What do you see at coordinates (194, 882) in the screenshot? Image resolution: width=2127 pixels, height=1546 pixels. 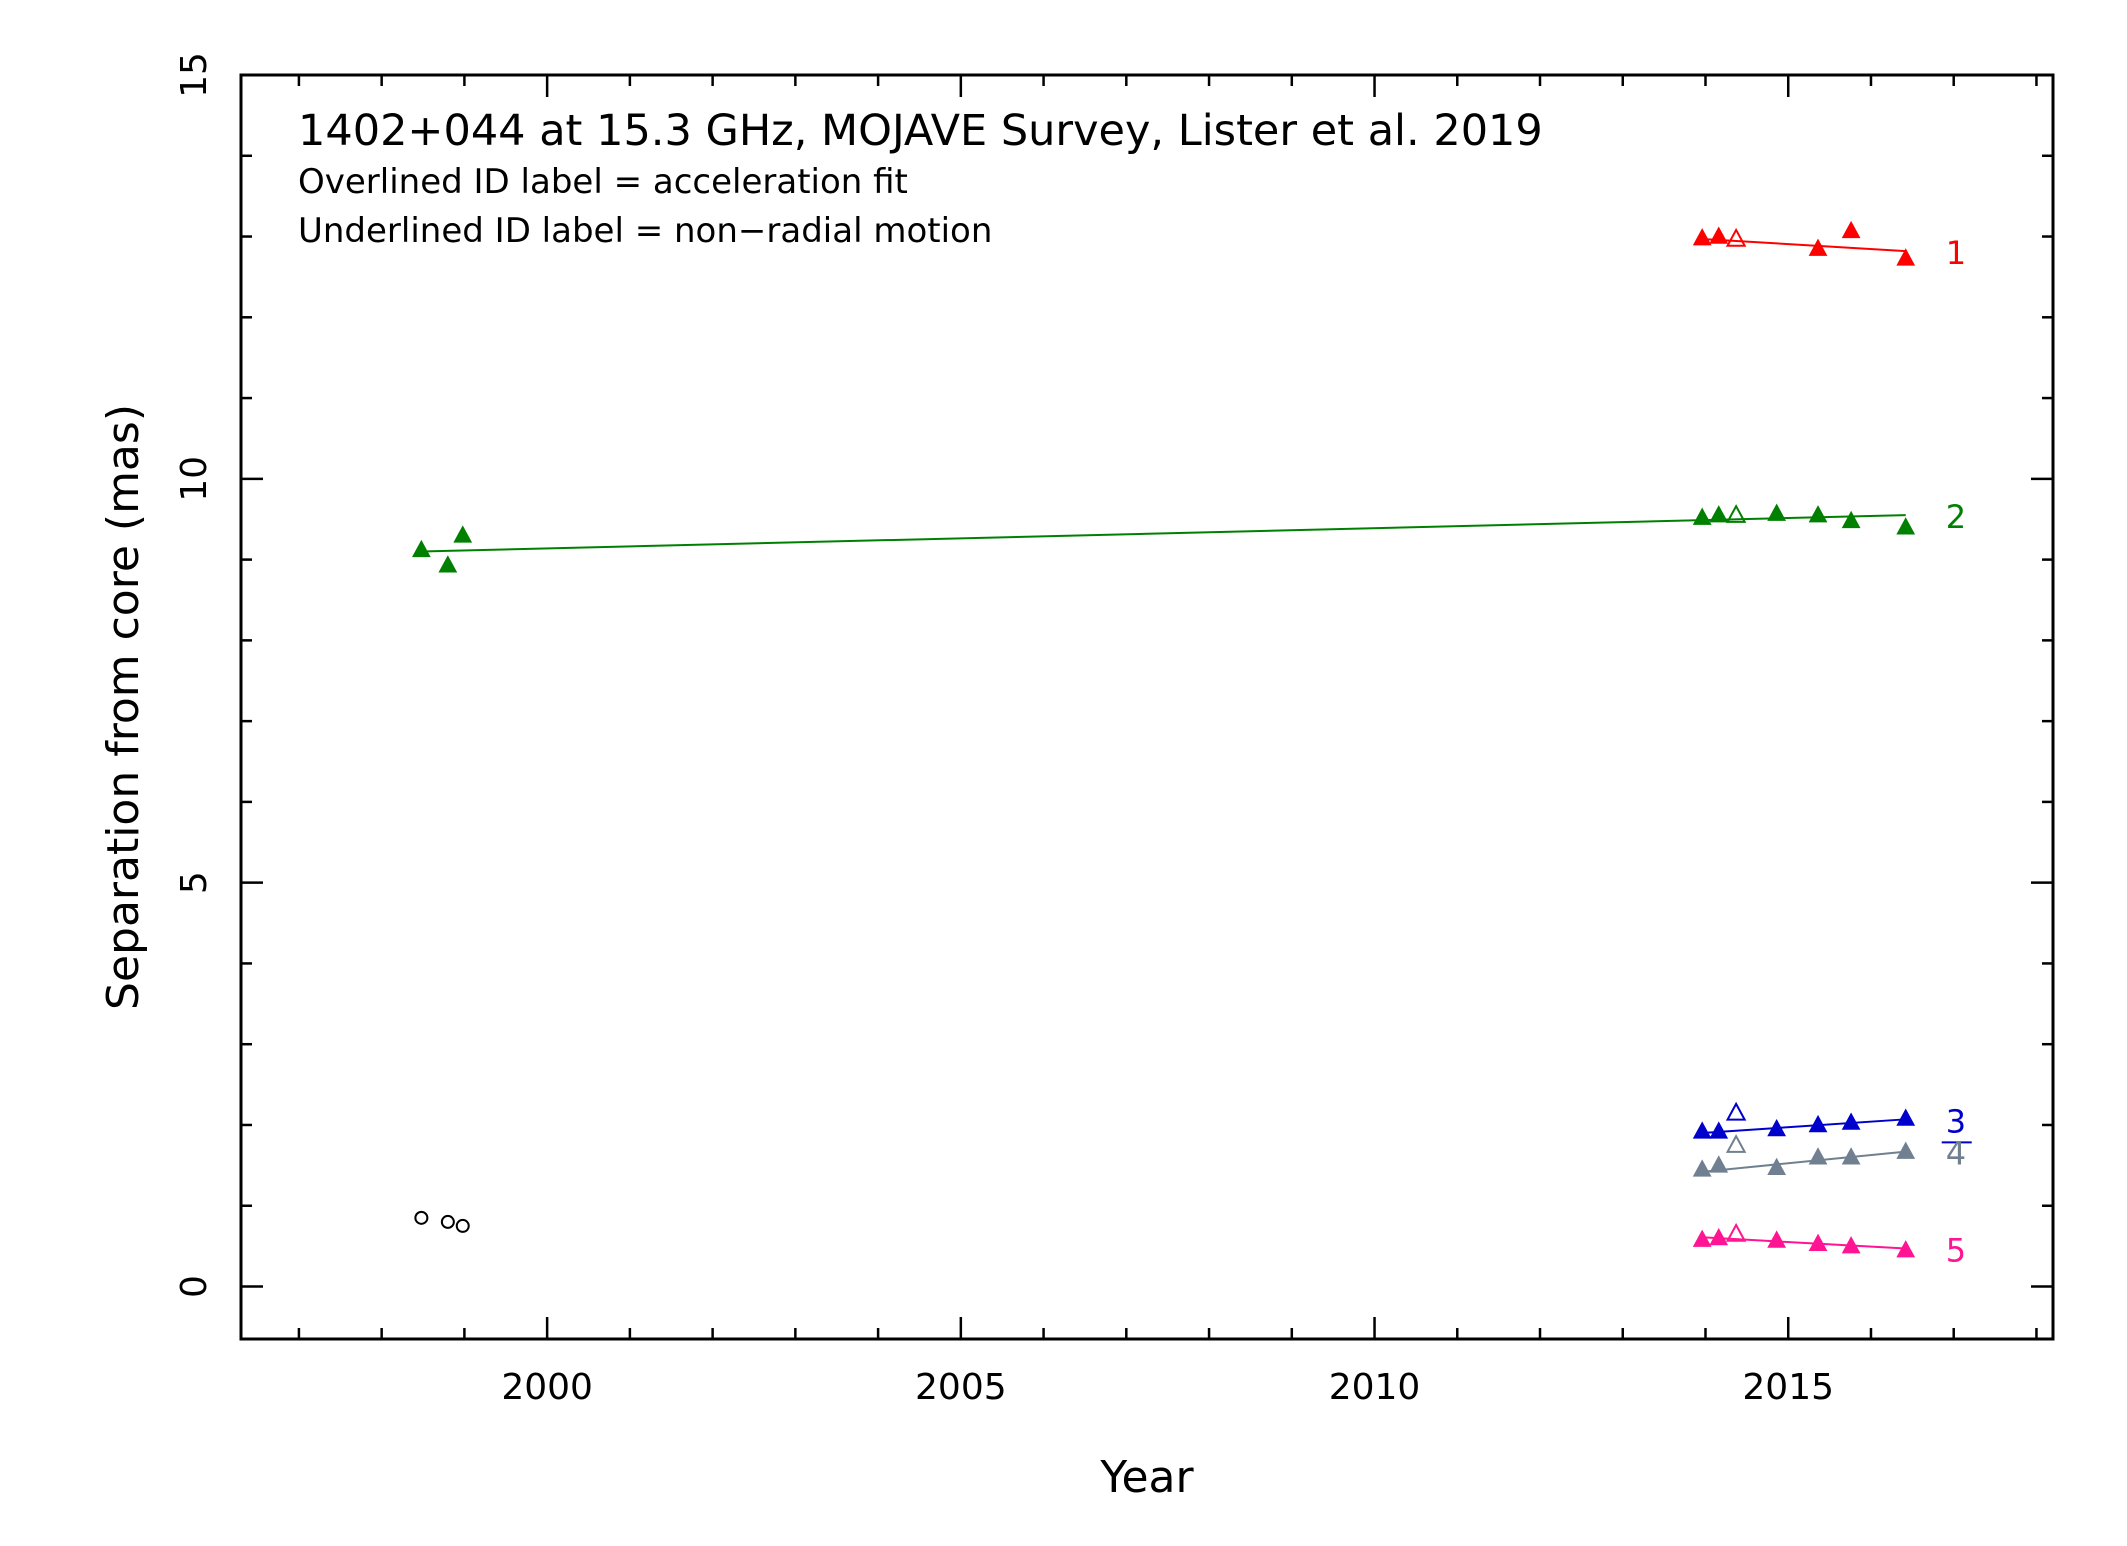 I see `y-tick-label: 5` at bounding box center [194, 882].